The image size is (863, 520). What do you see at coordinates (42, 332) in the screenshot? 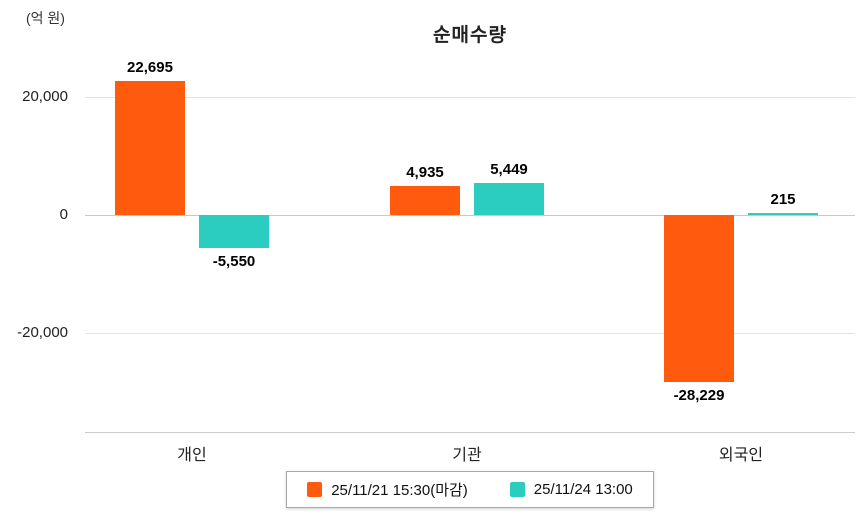
I see `y-axis-tick-label: -20,000` at bounding box center [42, 332].